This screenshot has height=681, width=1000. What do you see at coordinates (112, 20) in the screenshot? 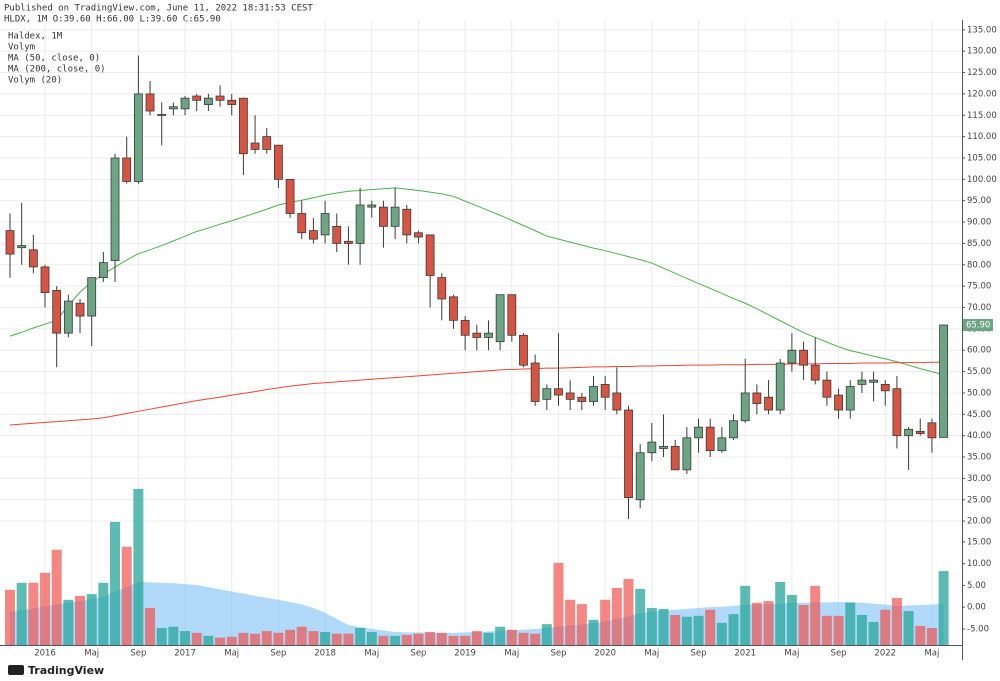
I see `symbol-header: HLDX, 1M O:39.60 H:66.00 L:39.60 C:65.90` at bounding box center [112, 20].